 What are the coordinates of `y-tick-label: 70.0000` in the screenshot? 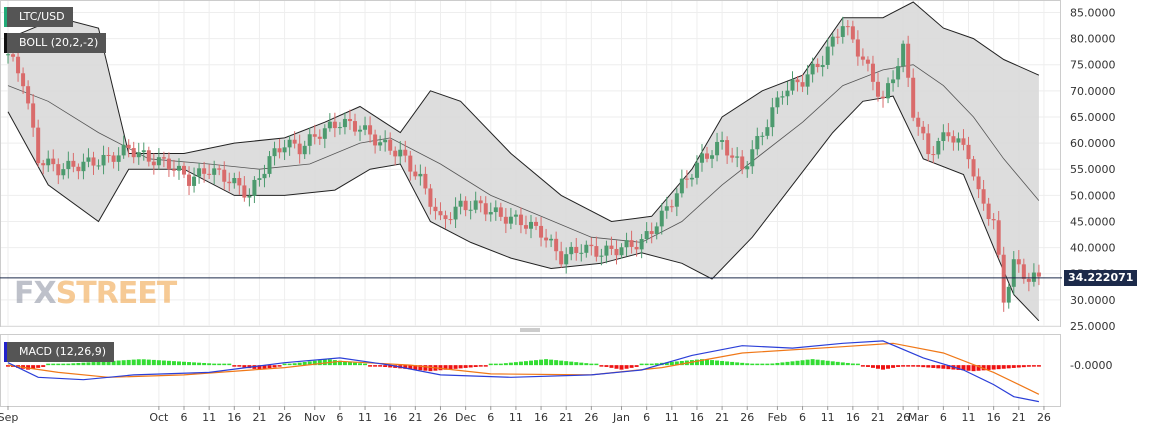 It's located at (1093, 91).